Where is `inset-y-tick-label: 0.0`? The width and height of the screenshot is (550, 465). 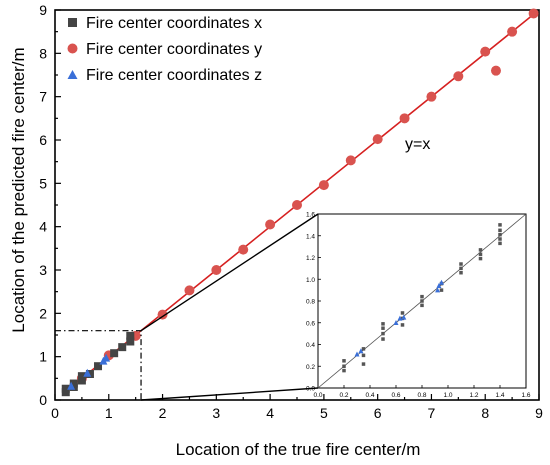
inset-y-tick-label: 0.0 is located at coordinates (310, 389).